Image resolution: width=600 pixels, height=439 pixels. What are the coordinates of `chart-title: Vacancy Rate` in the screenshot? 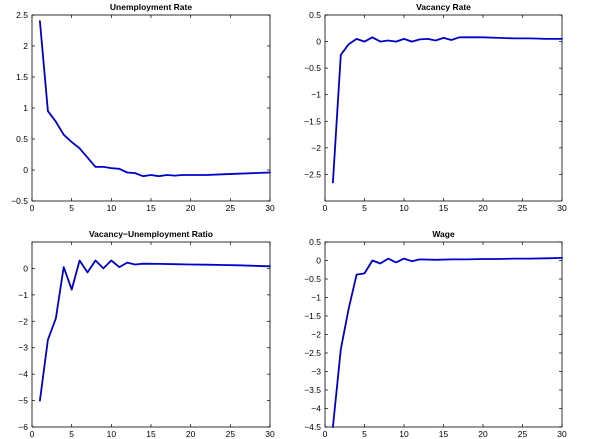 It's located at (443, 7).